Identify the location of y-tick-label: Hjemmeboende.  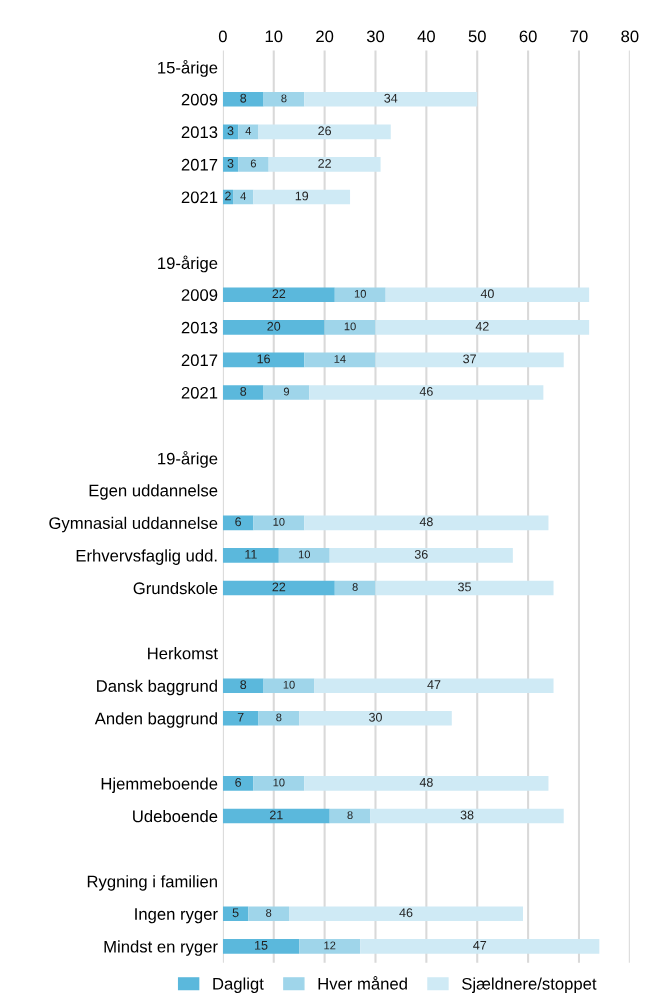
(159, 785).